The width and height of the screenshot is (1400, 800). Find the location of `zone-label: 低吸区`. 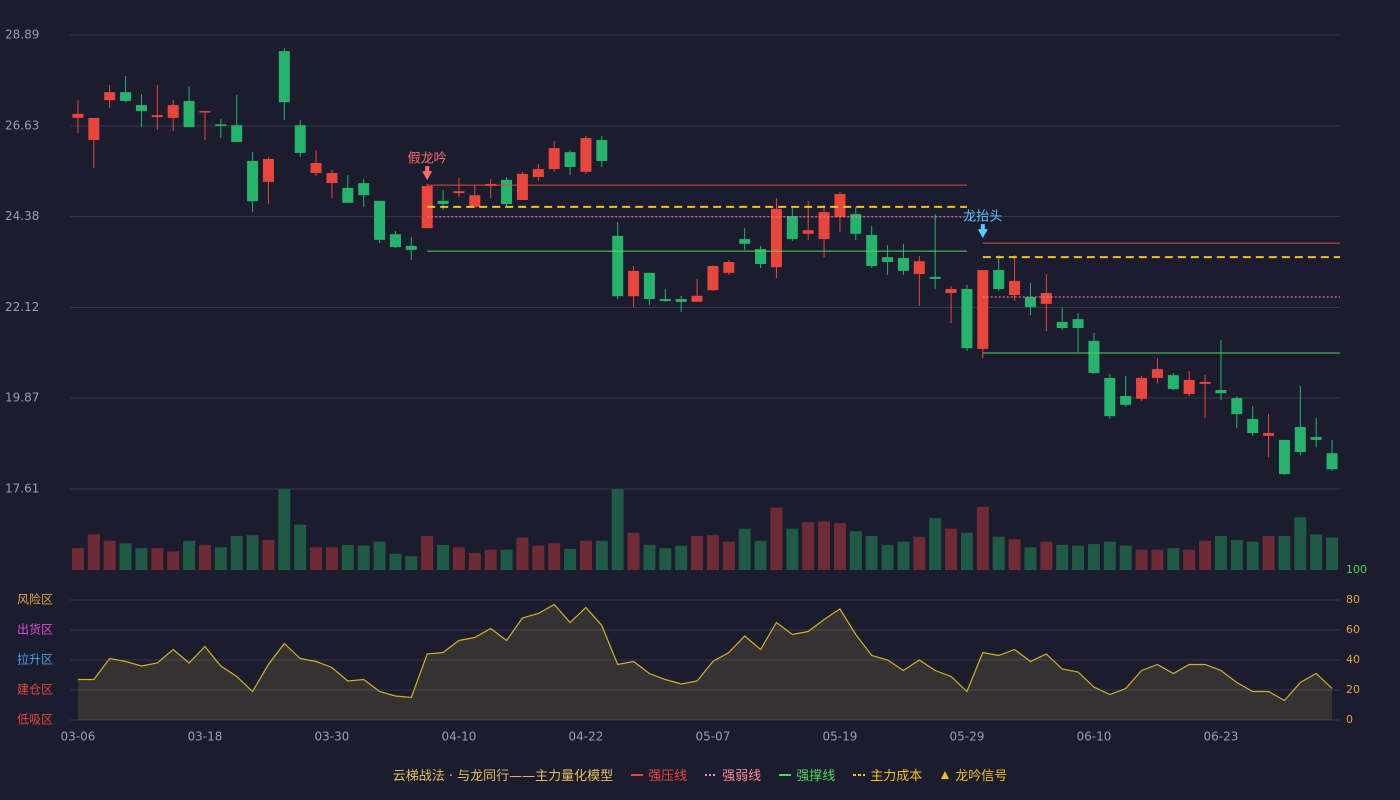

zone-label: 低吸区 is located at coordinates (35, 720).